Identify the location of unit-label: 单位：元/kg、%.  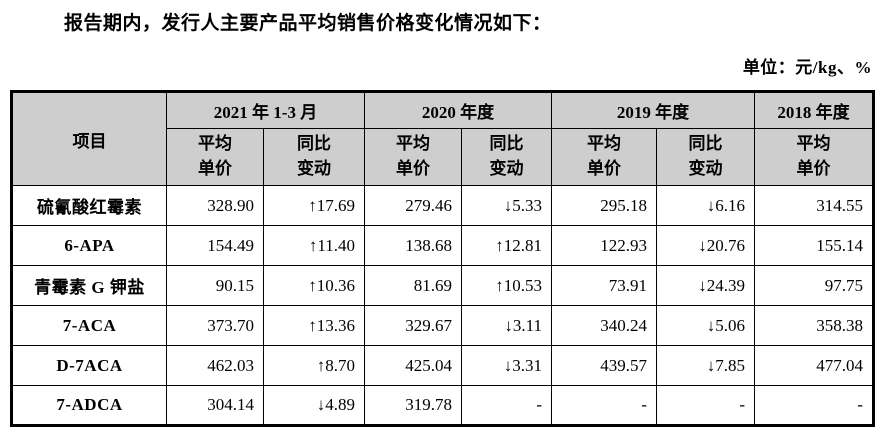
(807, 67).